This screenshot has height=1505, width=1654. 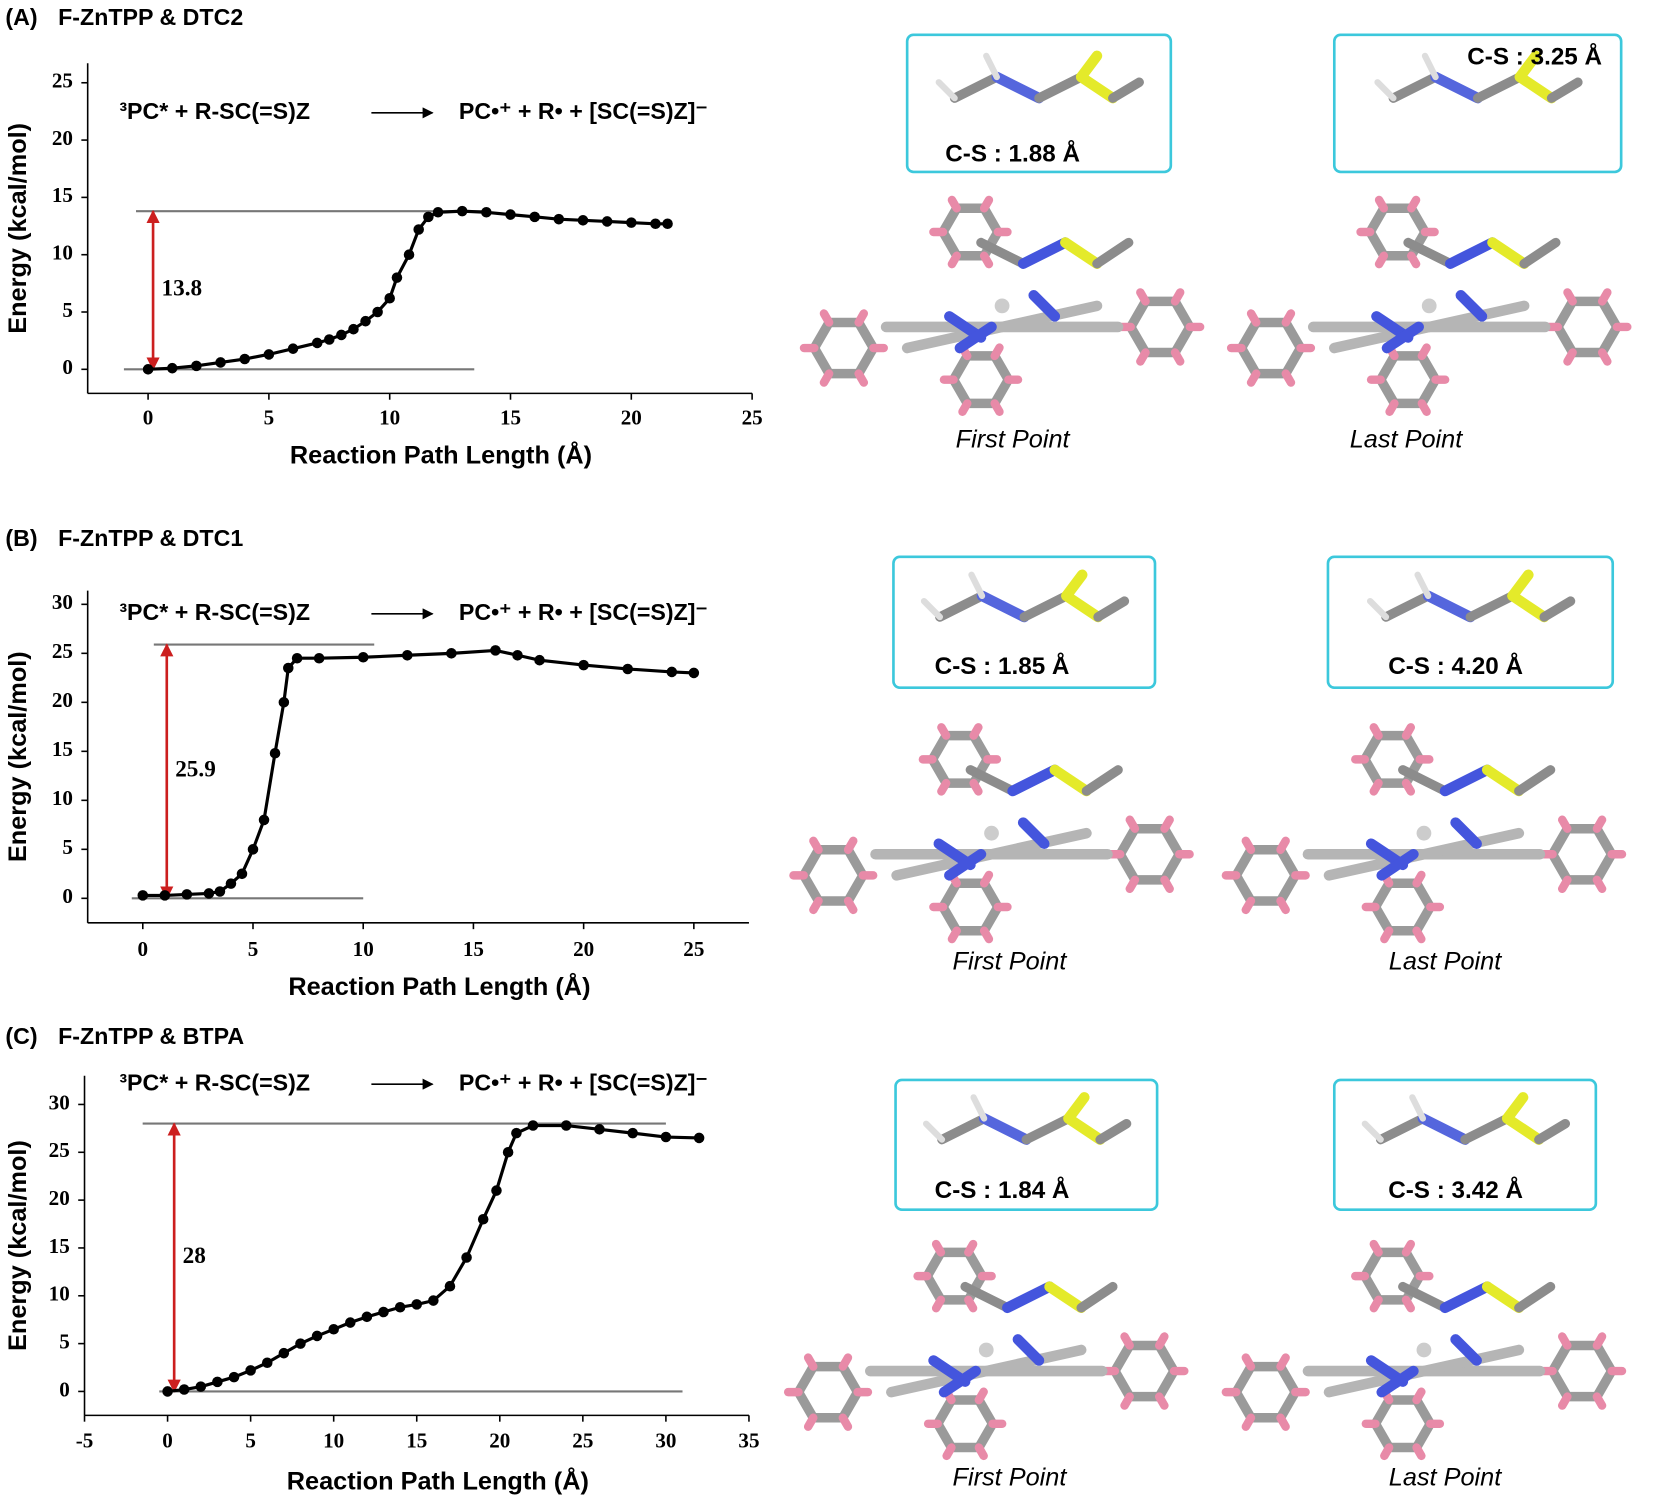 I want to click on y-tick-label: 0, so click(x=64, y=1389).